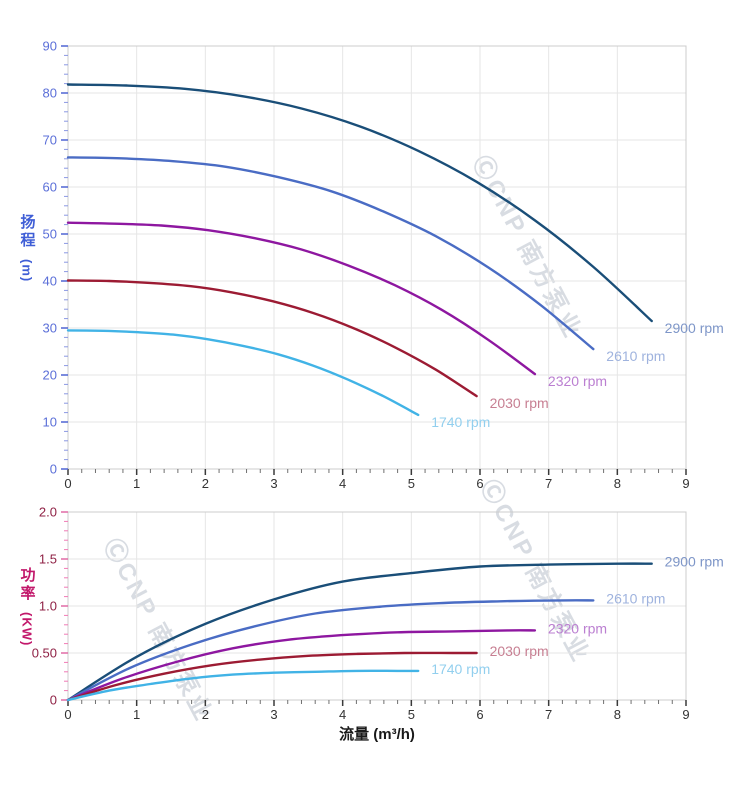  I want to click on power-axis-title-text: 功率, so click(27, 585).